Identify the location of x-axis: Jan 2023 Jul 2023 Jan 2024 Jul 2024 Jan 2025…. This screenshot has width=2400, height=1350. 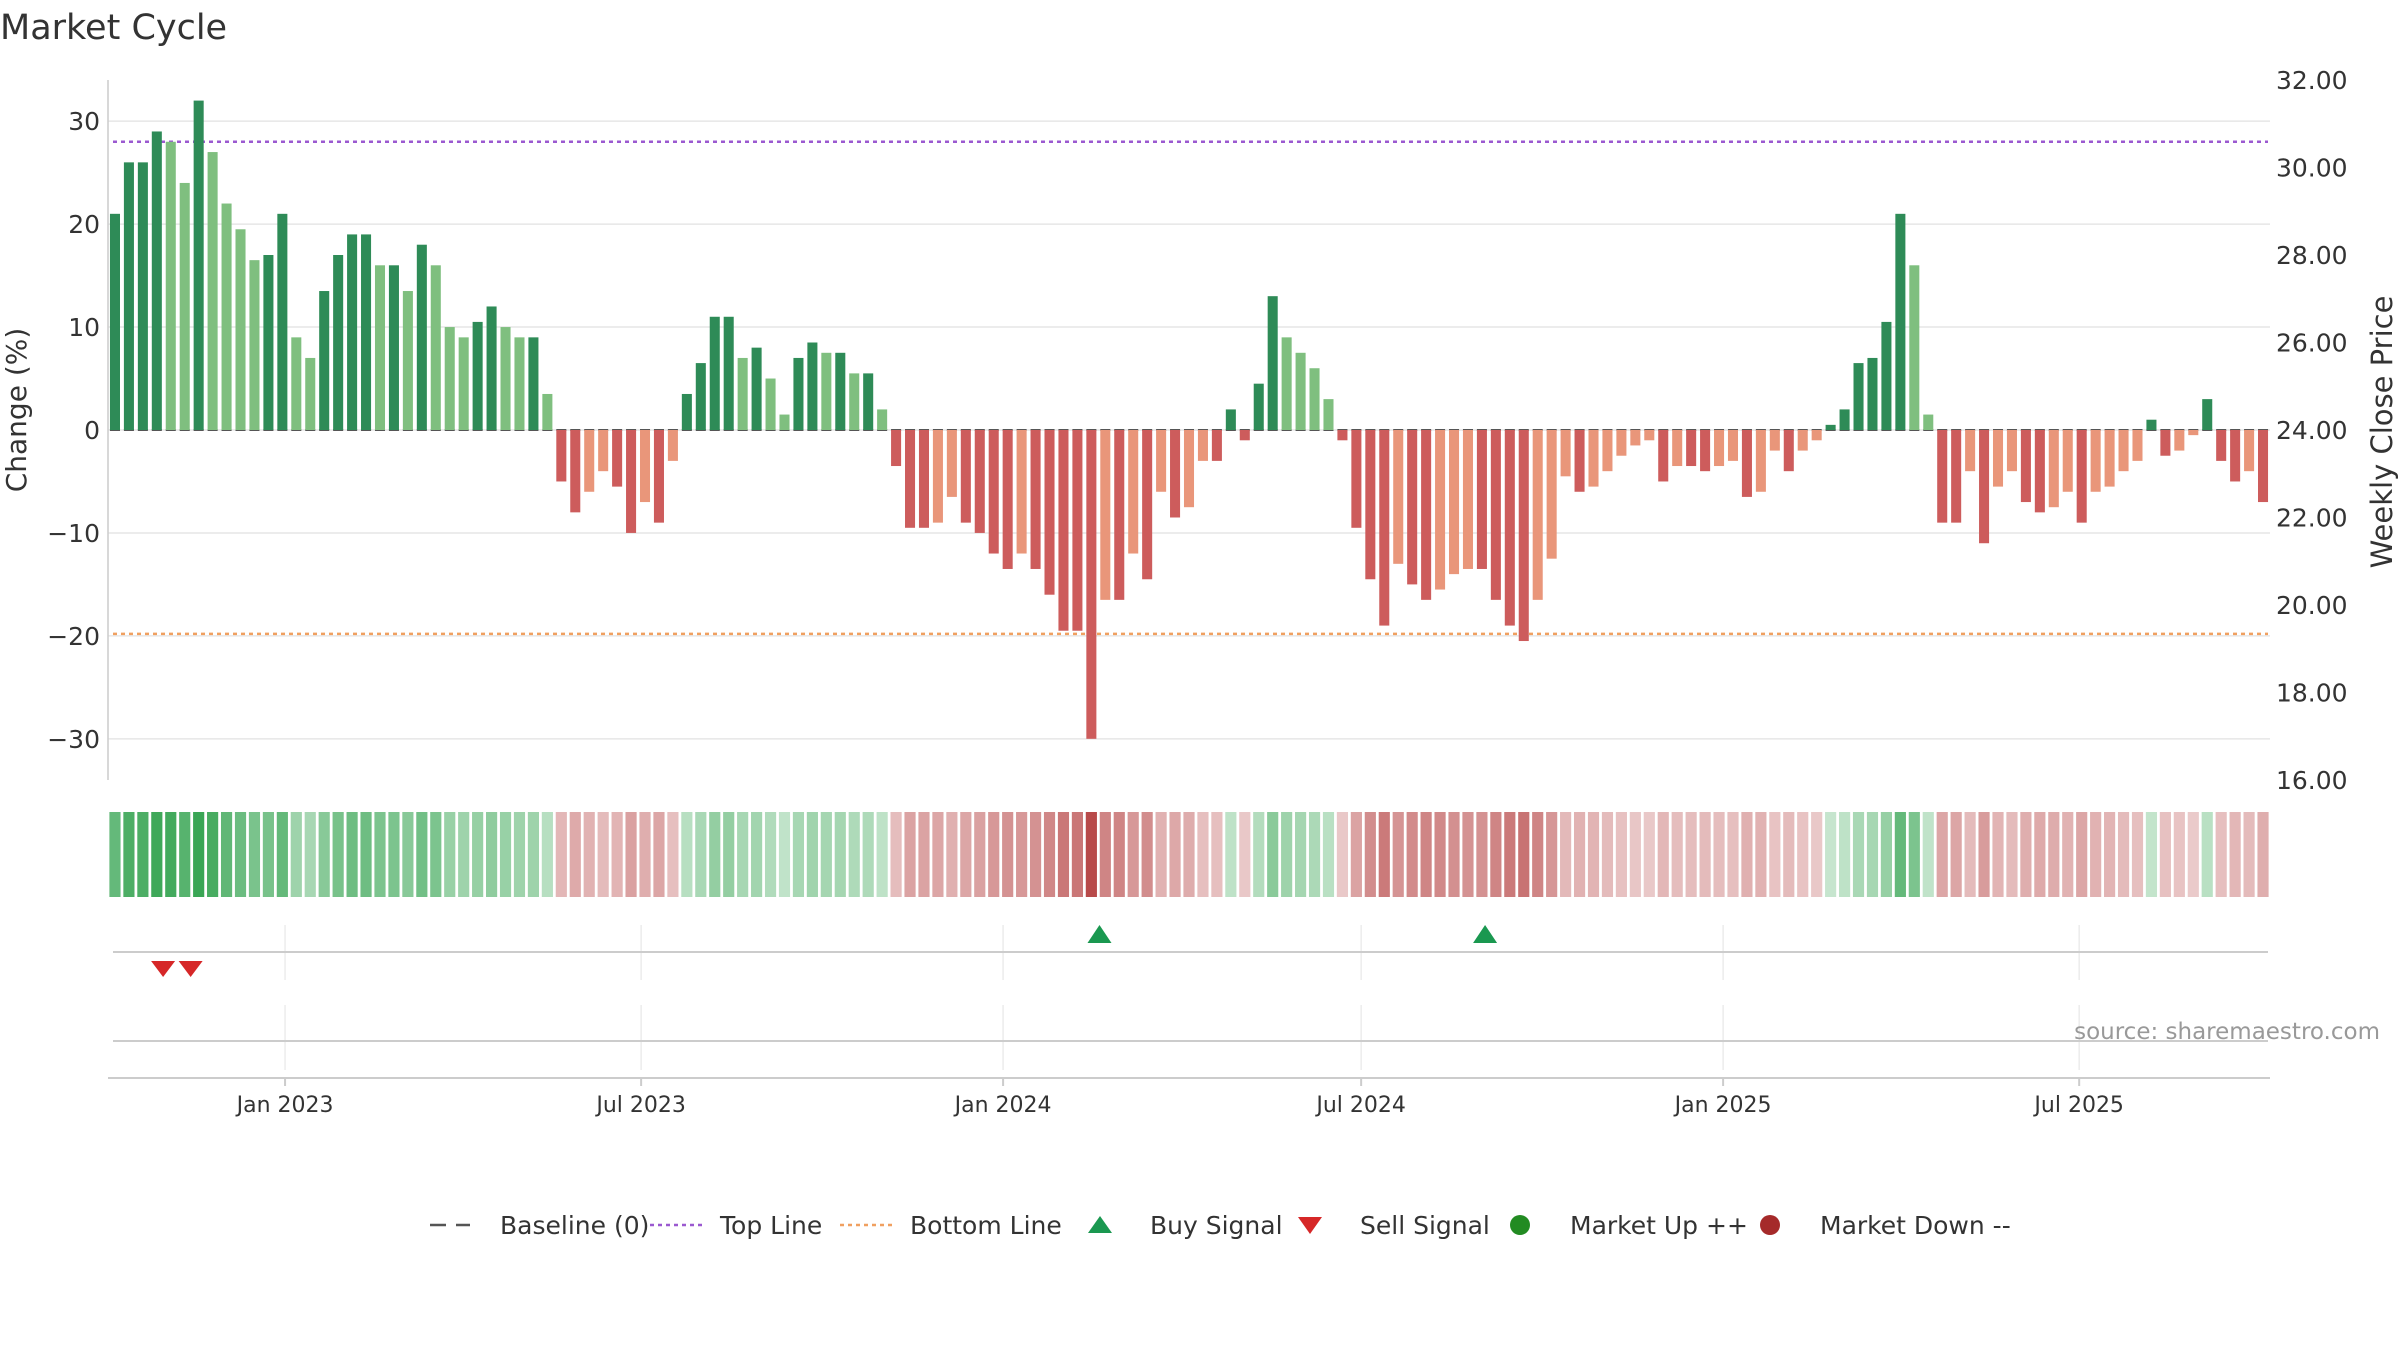
(1189, 1097).